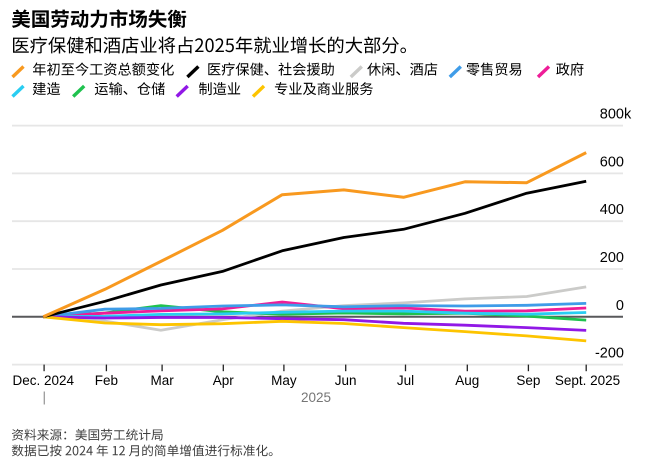  I want to click on svg-text: 400, so click(612, 210).